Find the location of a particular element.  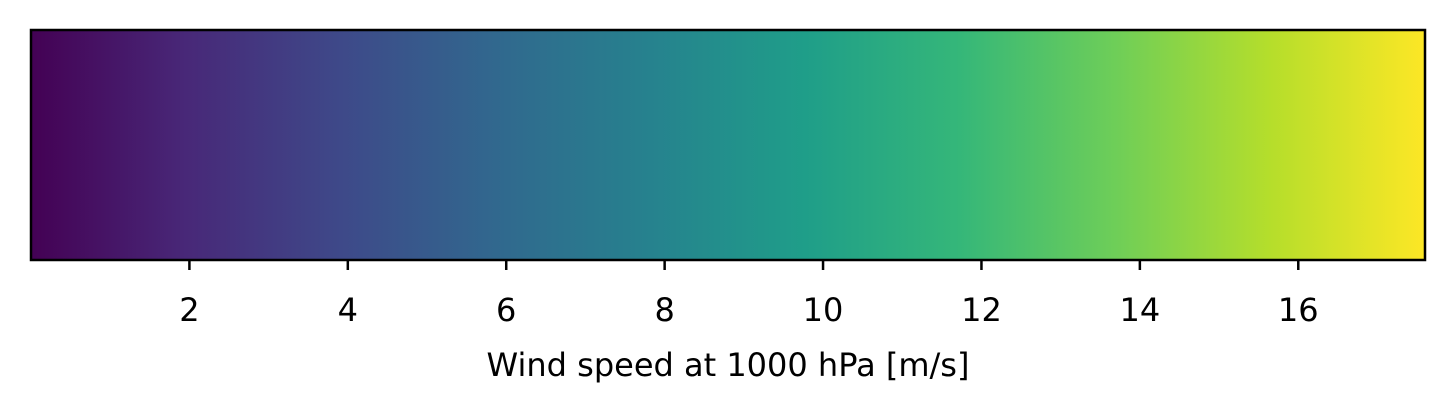

x-tick-label: 14 is located at coordinates (1140, 310).